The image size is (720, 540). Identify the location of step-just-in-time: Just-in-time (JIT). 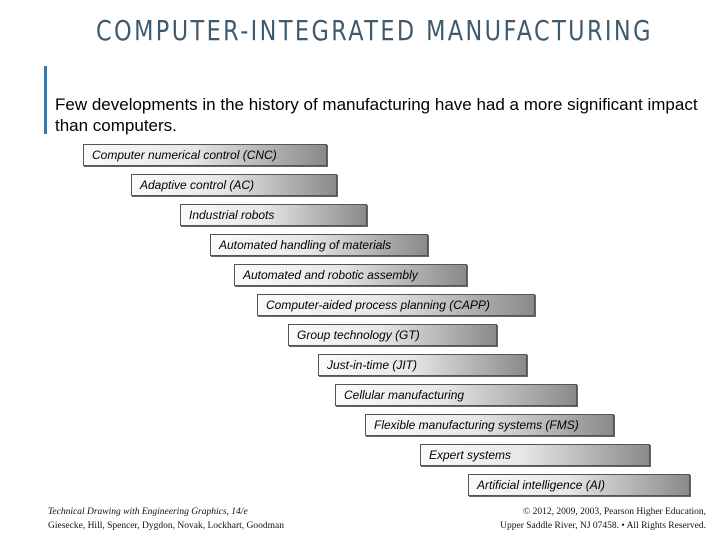
(422, 365).